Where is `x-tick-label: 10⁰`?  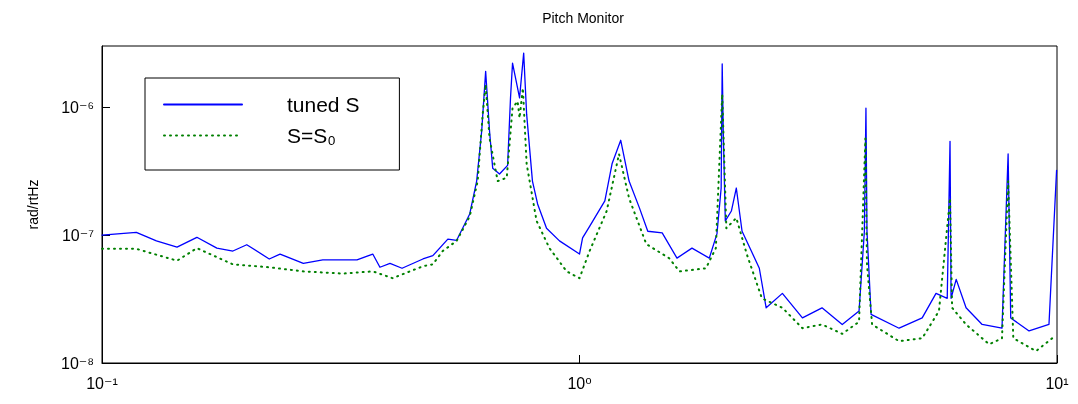 x-tick-label: 10⁰ is located at coordinates (579, 383).